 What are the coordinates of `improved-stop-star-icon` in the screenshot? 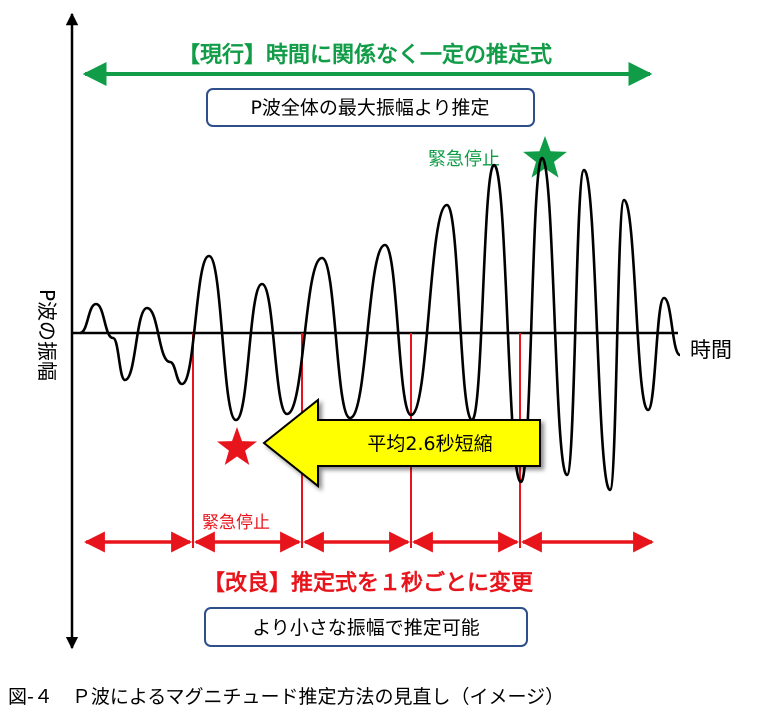 It's located at (237, 446).